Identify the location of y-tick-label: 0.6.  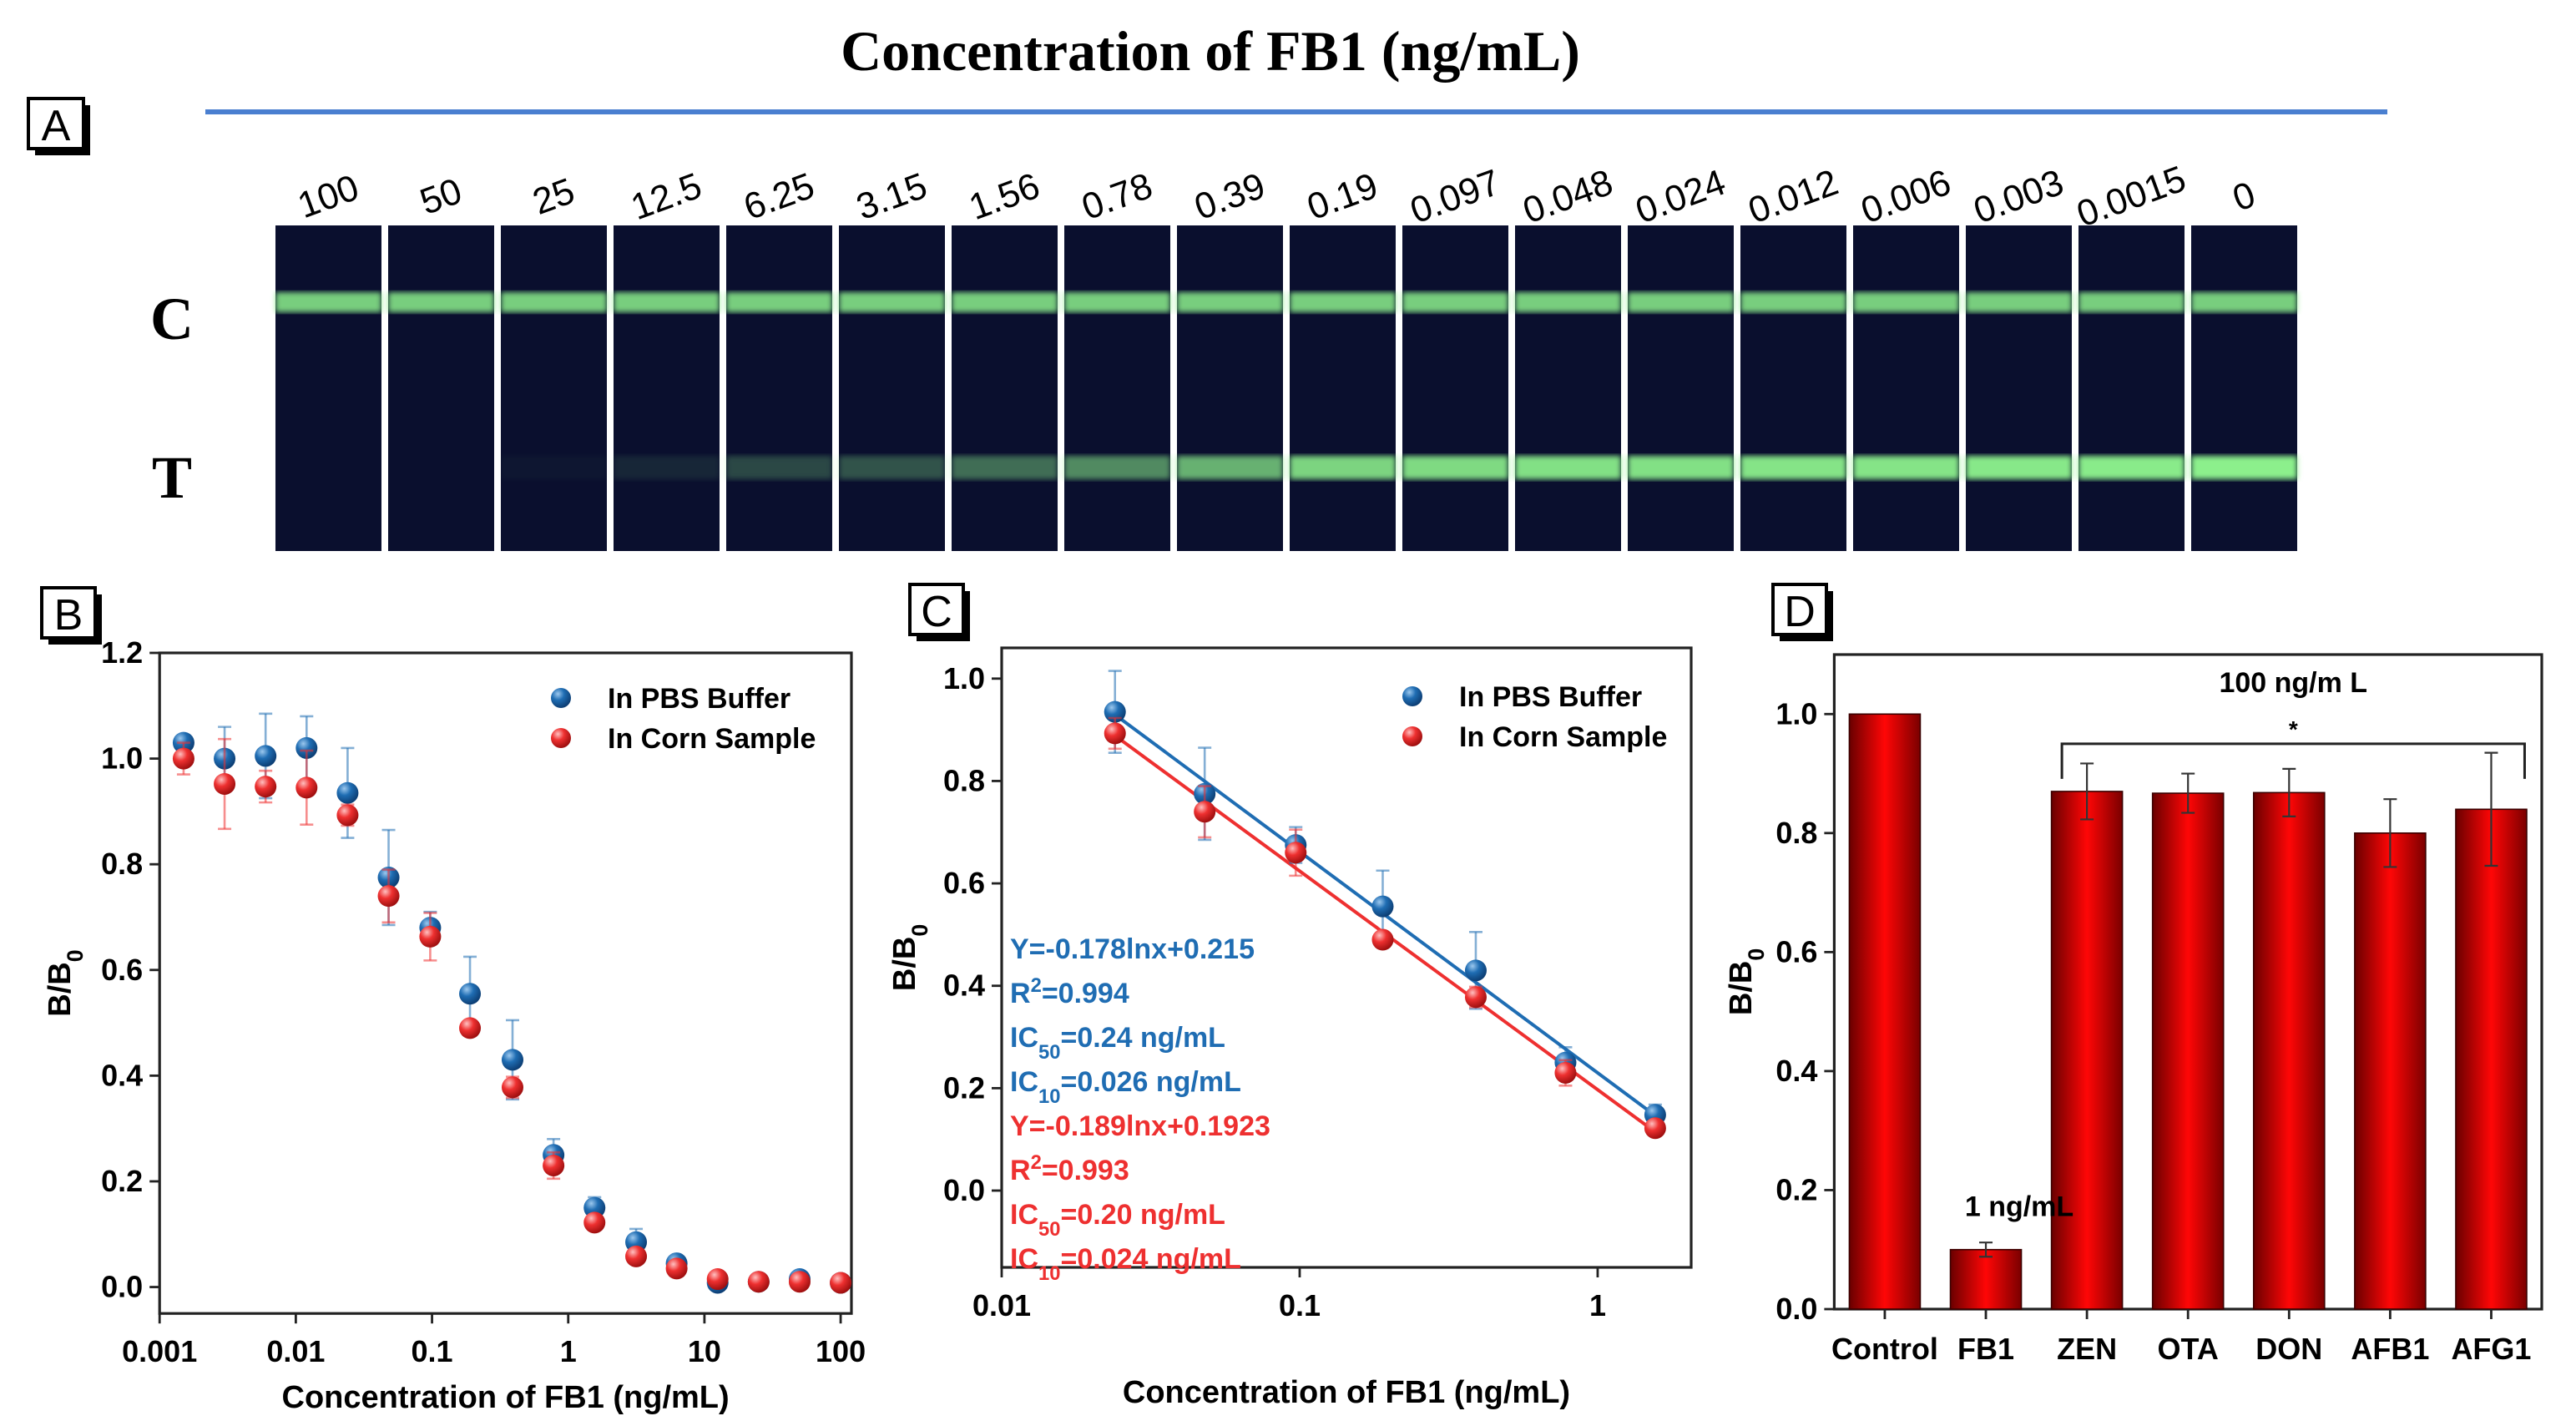
(1796, 951).